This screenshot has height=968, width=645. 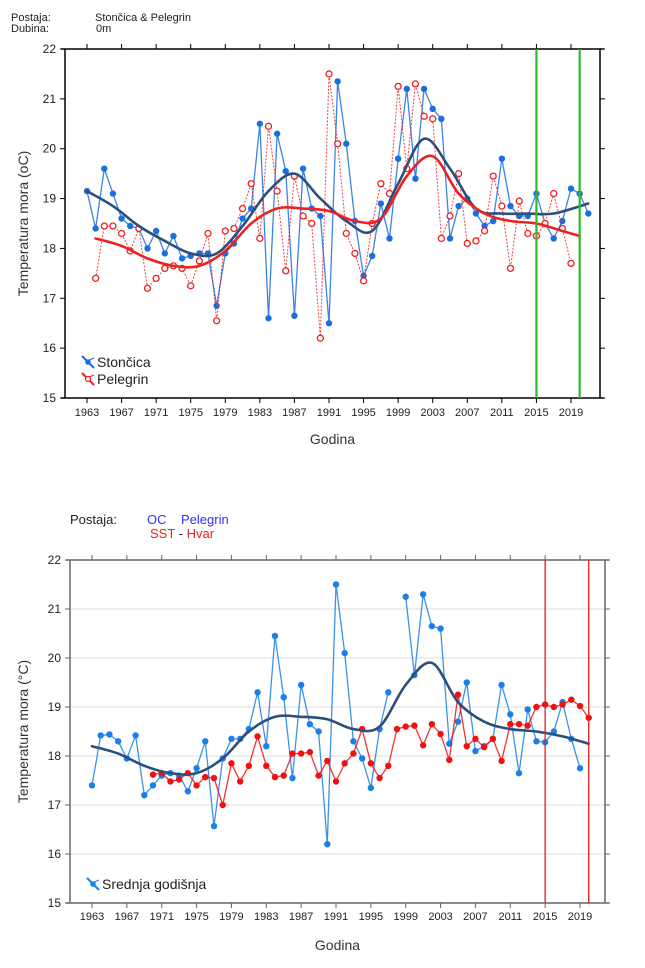 I want to click on x-tick-label: 2003, so click(x=440, y=917).